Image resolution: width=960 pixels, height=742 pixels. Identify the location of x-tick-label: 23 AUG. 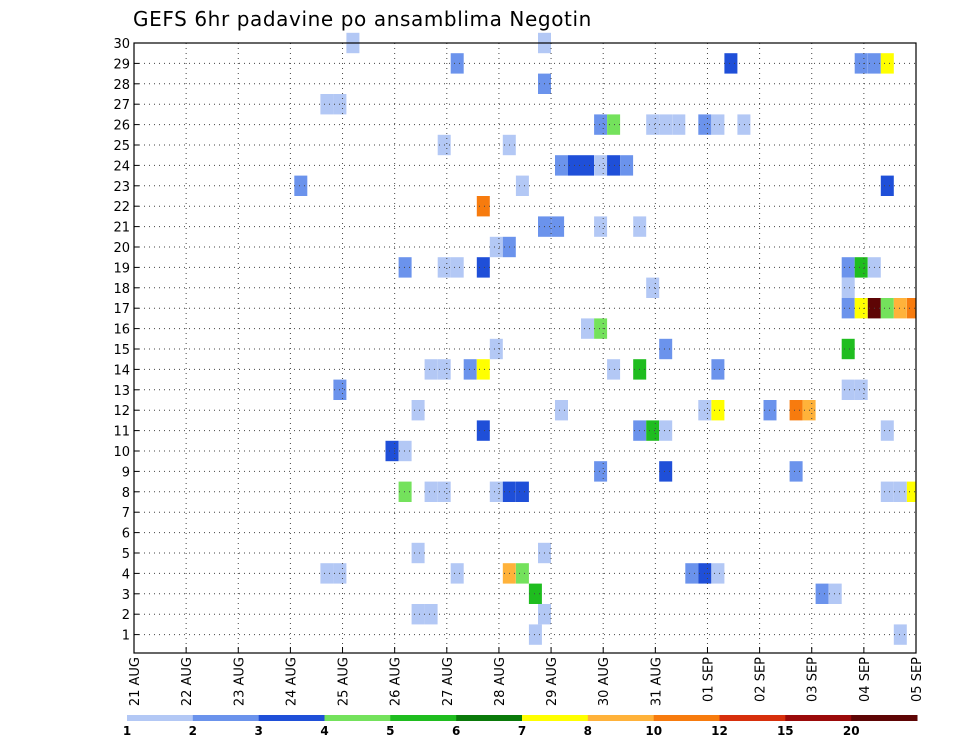
(239, 681).